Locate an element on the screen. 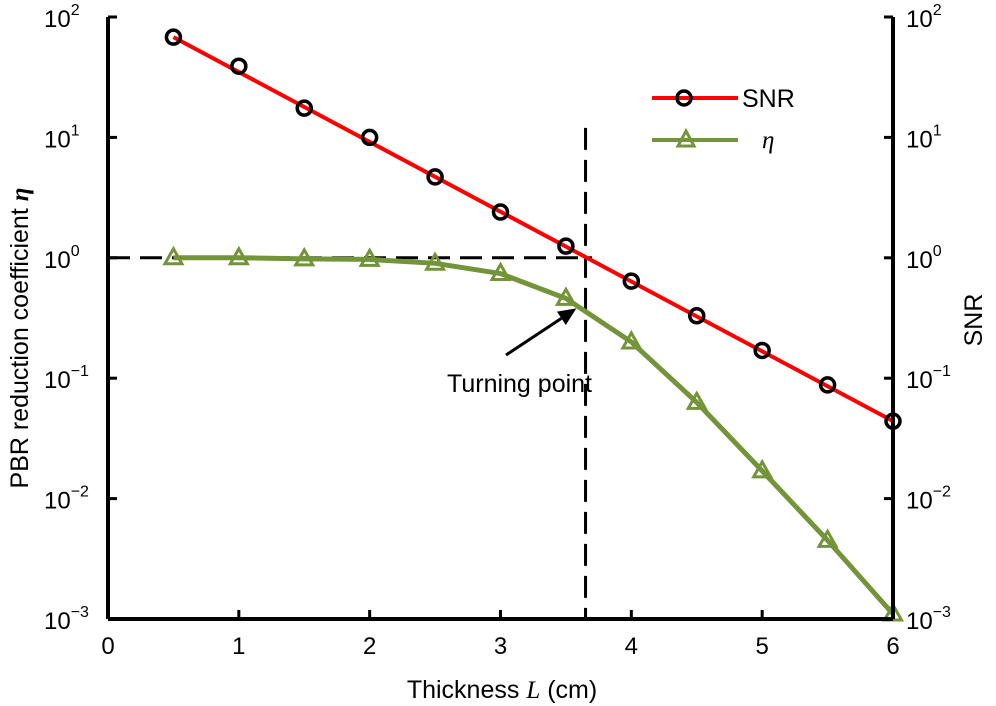 The image size is (996, 706). x-tick-label: 0 is located at coordinates (107, 646).